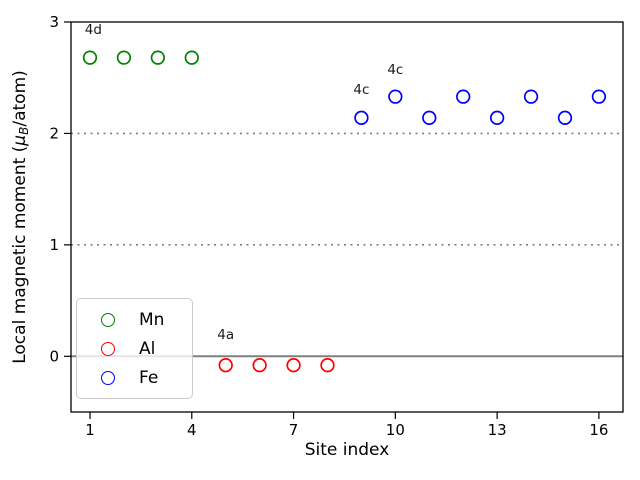  What do you see at coordinates (225, 335) in the screenshot?
I see `annotation-4a: 4a` at bounding box center [225, 335].